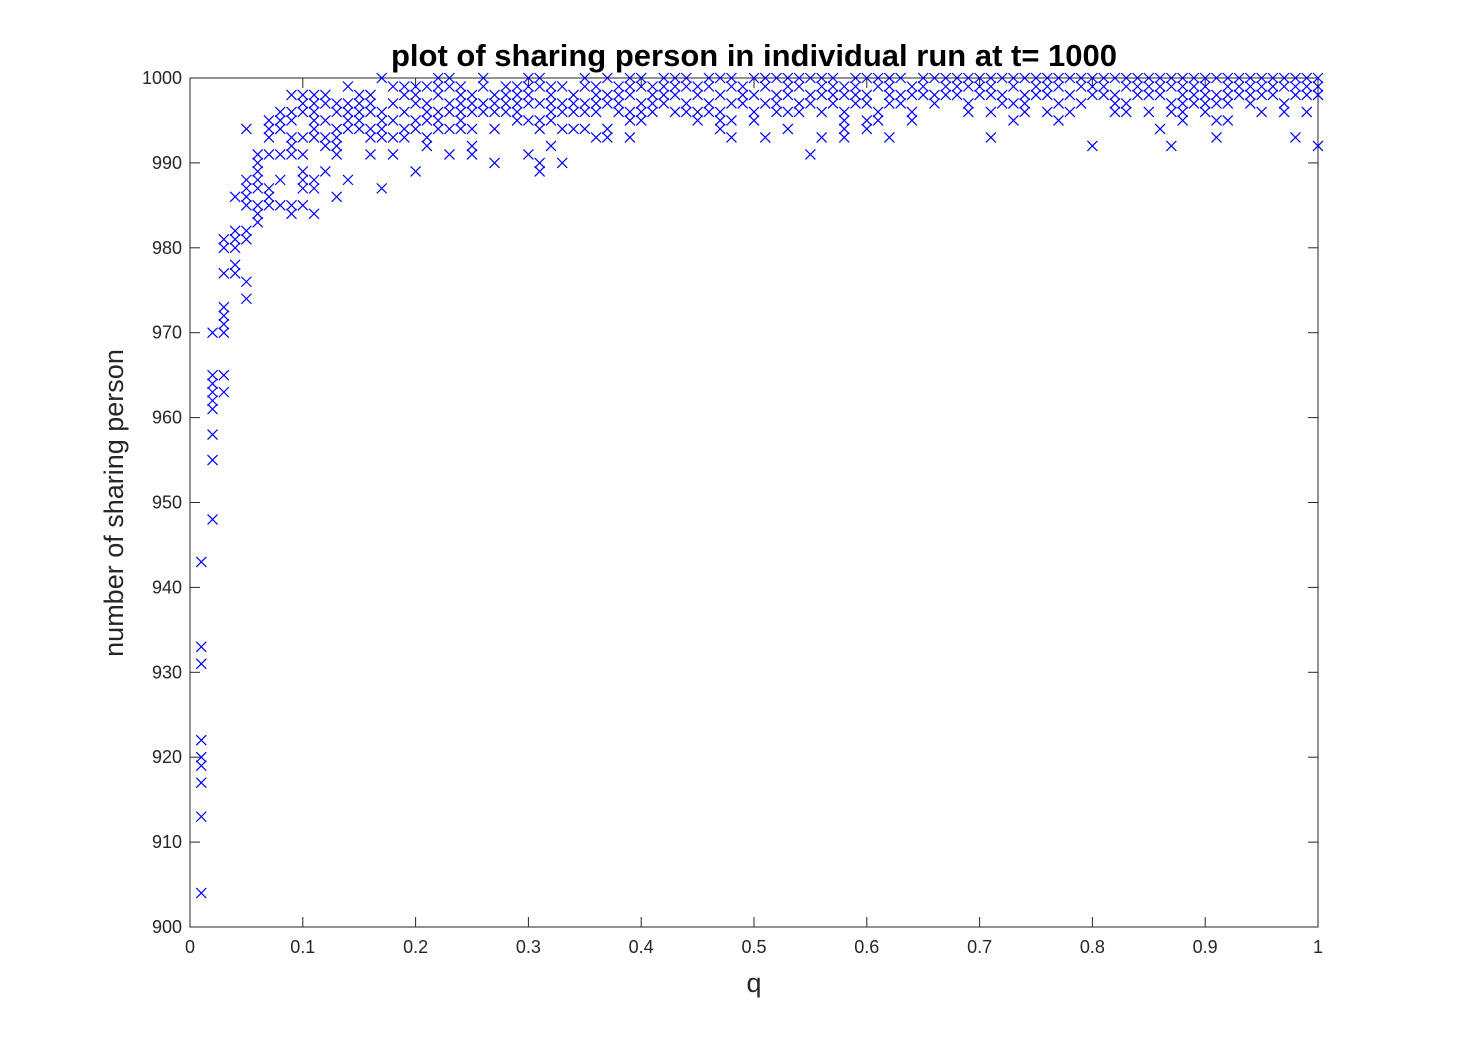 The image size is (1458, 1042). I want to click on x-axis-label: q, so click(753, 983).